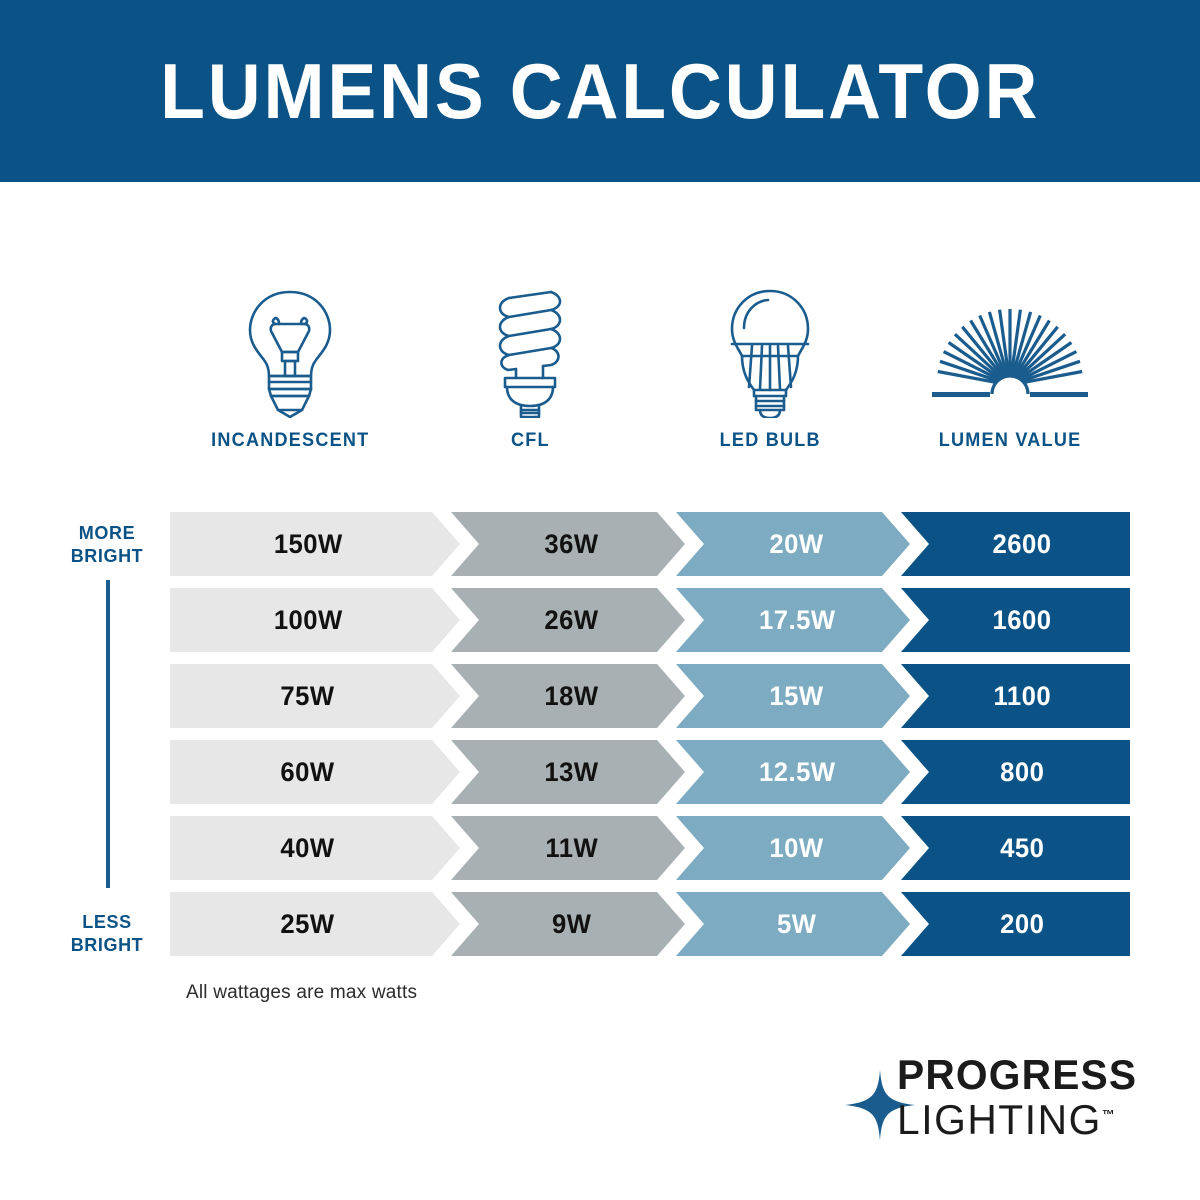 The width and height of the screenshot is (1200, 1200). I want to click on cell-value: 60W, so click(308, 771).